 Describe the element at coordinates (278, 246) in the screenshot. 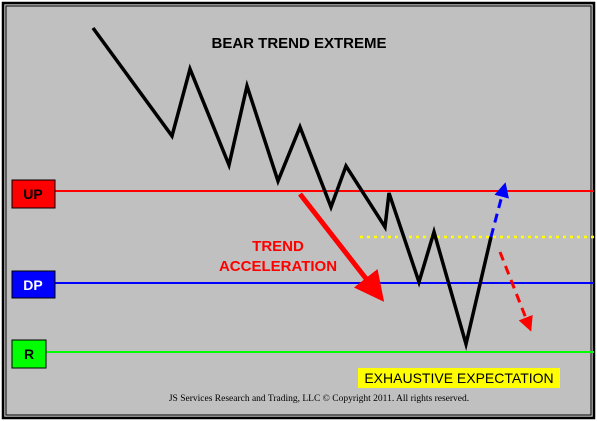

I see `trend-label-line1: TREND` at that location.